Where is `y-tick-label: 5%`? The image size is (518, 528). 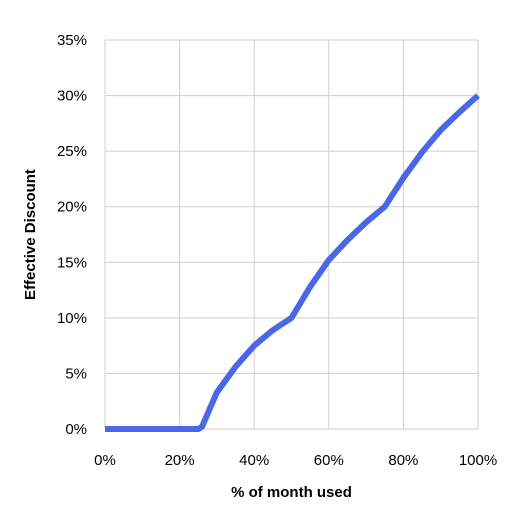 y-tick-label: 5% is located at coordinates (76, 373).